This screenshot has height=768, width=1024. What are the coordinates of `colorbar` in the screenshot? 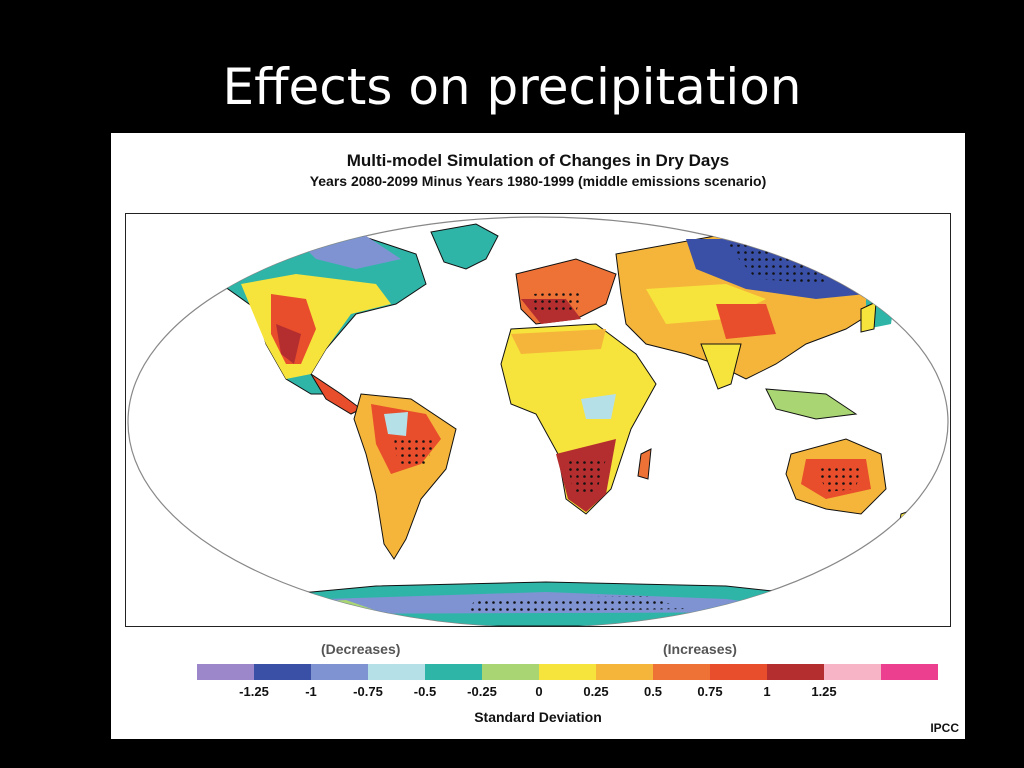 It's located at (567, 672).